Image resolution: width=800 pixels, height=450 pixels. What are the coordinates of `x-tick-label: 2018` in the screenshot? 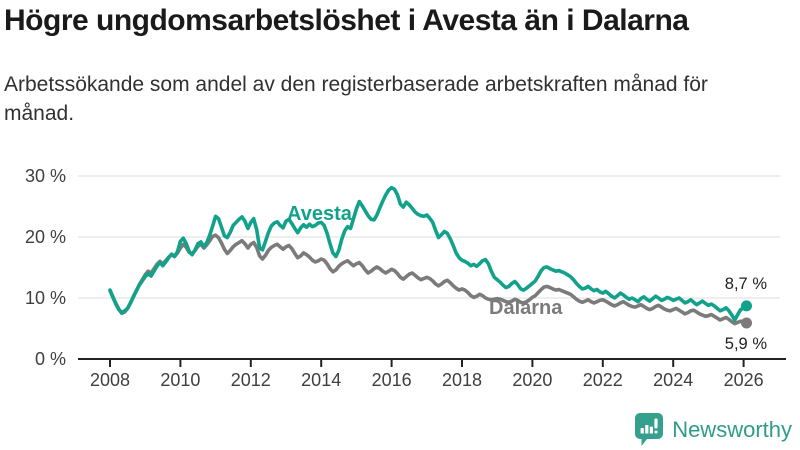 It's located at (462, 380).